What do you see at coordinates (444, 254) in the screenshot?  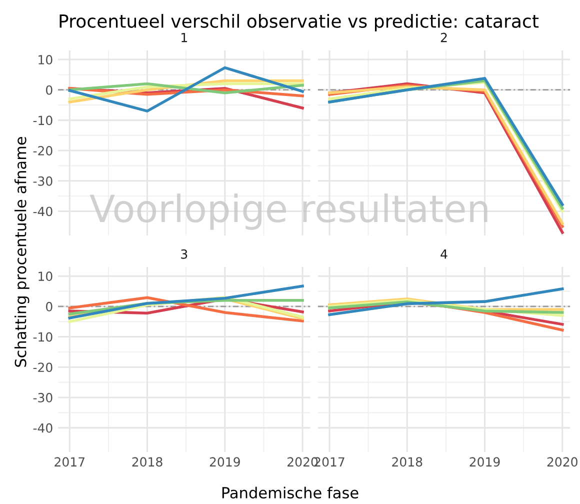 I see `chart-title: 4` at bounding box center [444, 254].